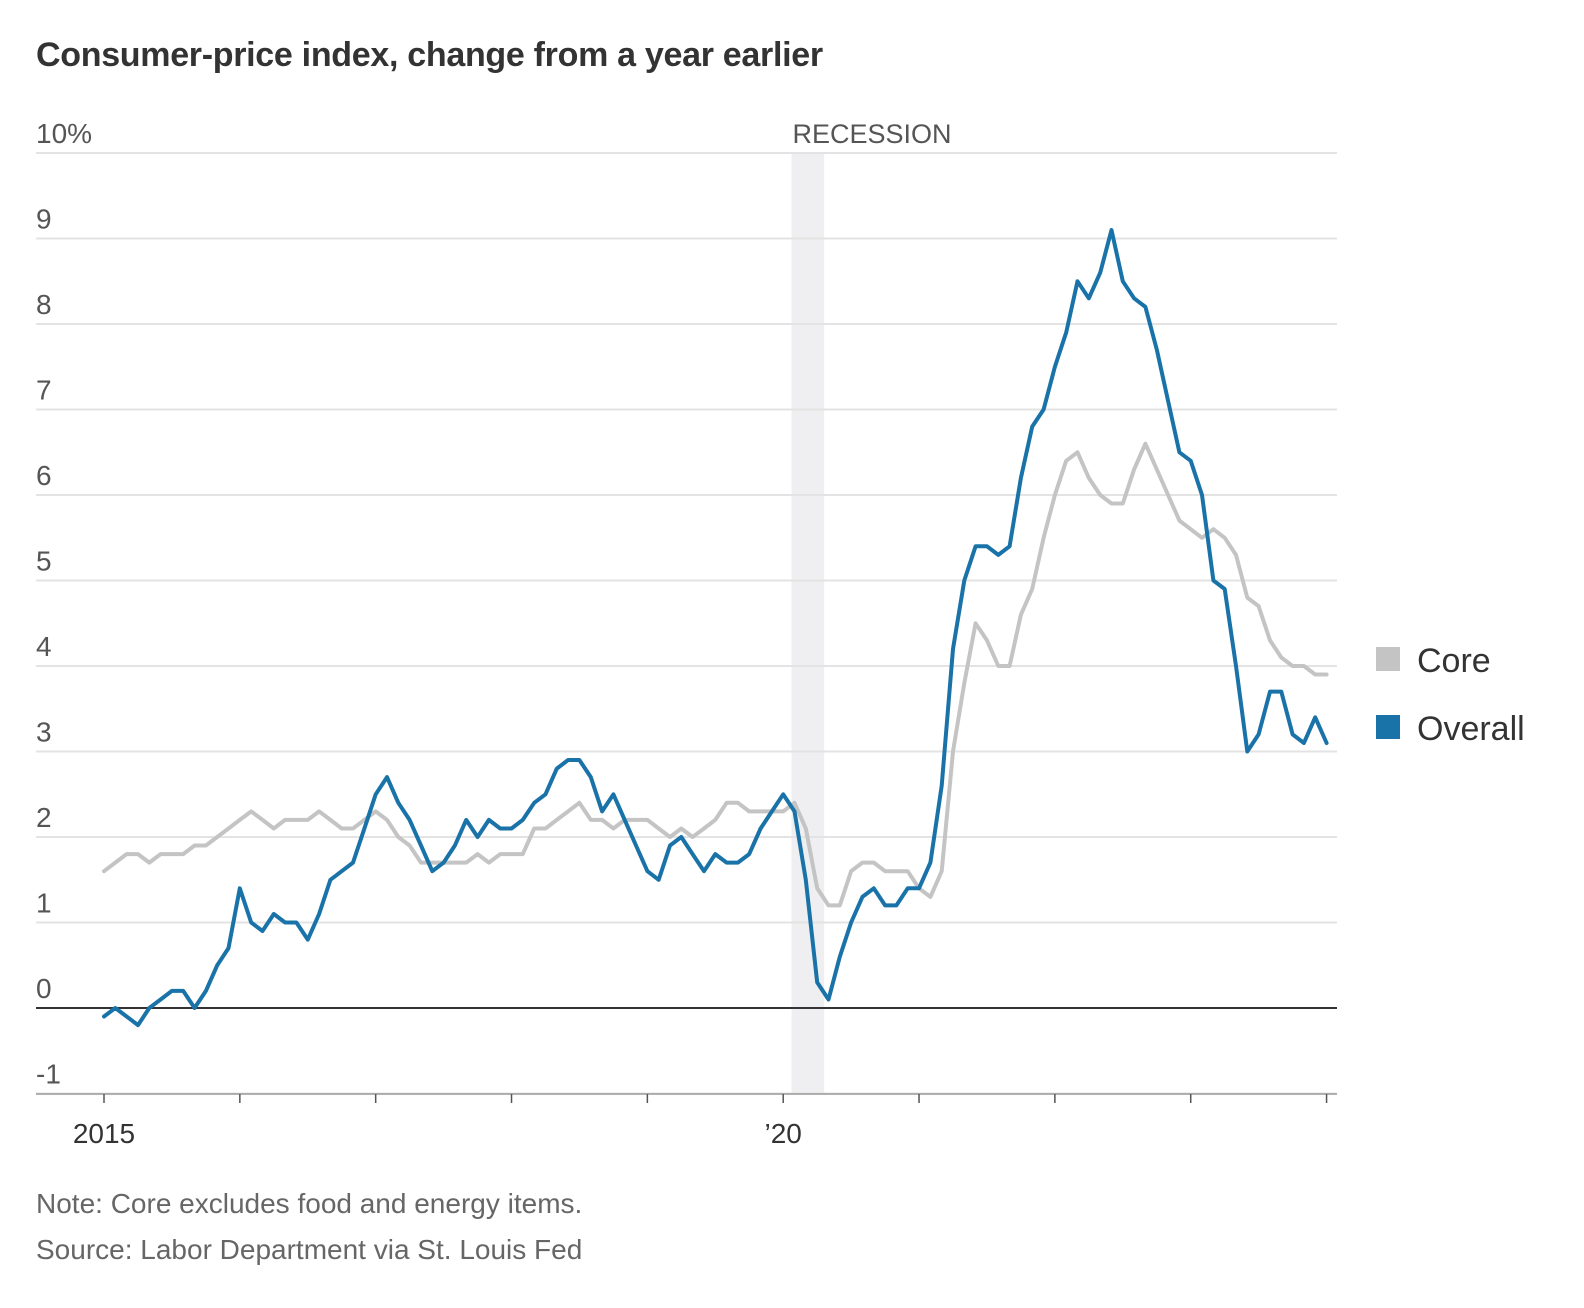 This screenshot has height=1308, width=1584. What do you see at coordinates (686, 1121) in the screenshot?
I see `x-axis: 2015 ’20` at bounding box center [686, 1121].